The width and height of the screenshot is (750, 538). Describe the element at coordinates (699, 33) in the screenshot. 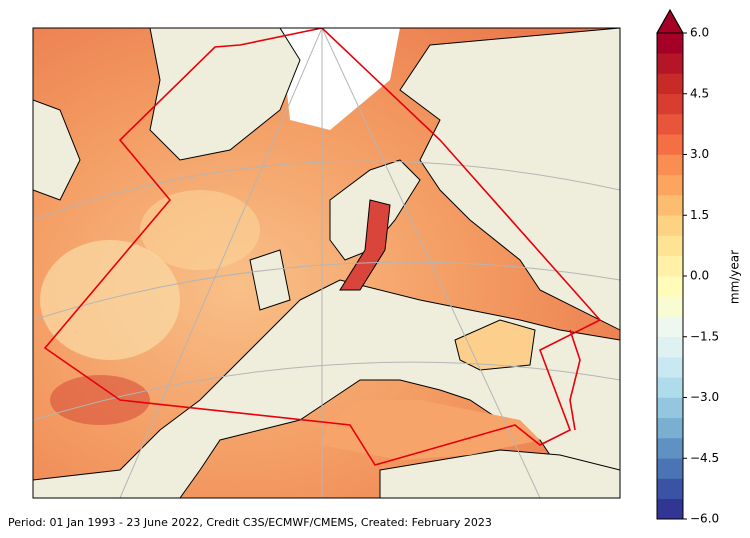

I see `colorbar-tick-label: 6.0` at that location.